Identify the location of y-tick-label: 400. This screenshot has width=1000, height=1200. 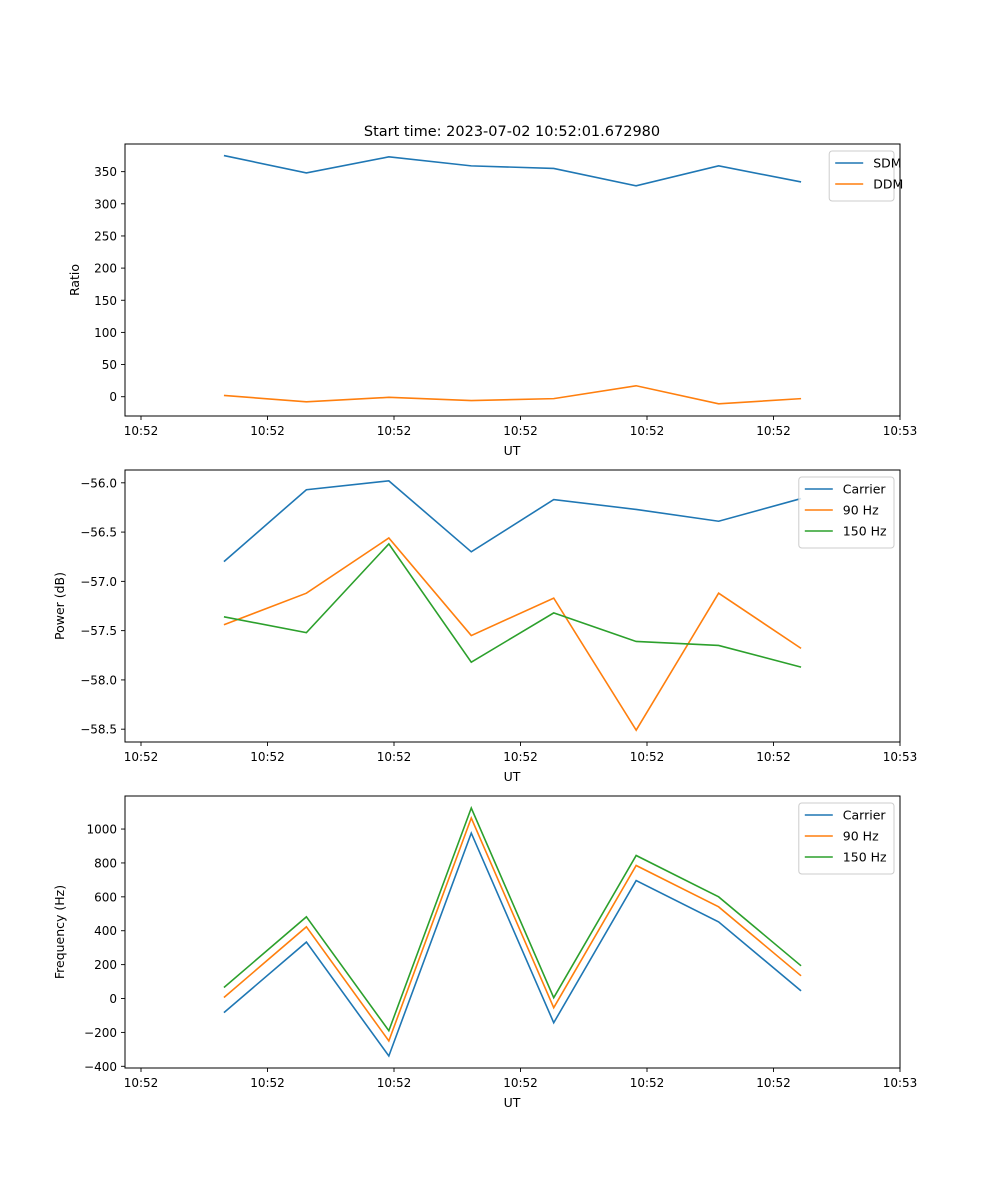
(105, 931).